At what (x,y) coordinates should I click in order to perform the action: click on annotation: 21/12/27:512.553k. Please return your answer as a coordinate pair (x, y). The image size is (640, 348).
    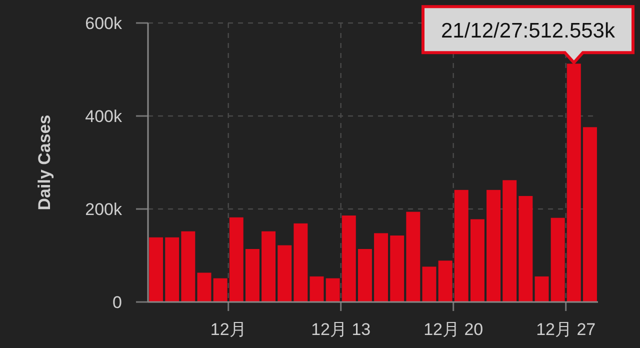
    Looking at the image, I should click on (528, 31).